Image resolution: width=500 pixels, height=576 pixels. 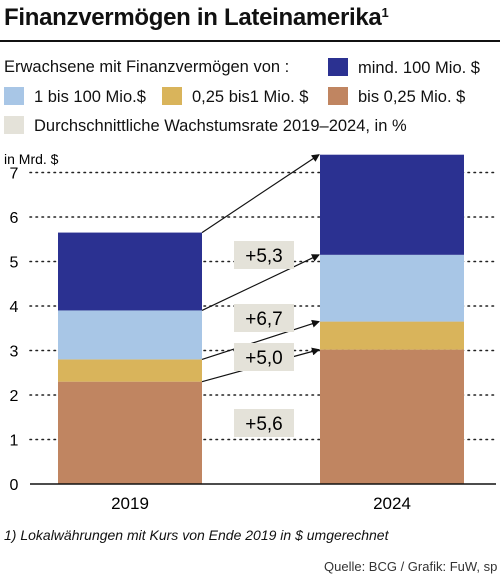 I want to click on title-footnote-mark: 1, so click(x=385, y=12).